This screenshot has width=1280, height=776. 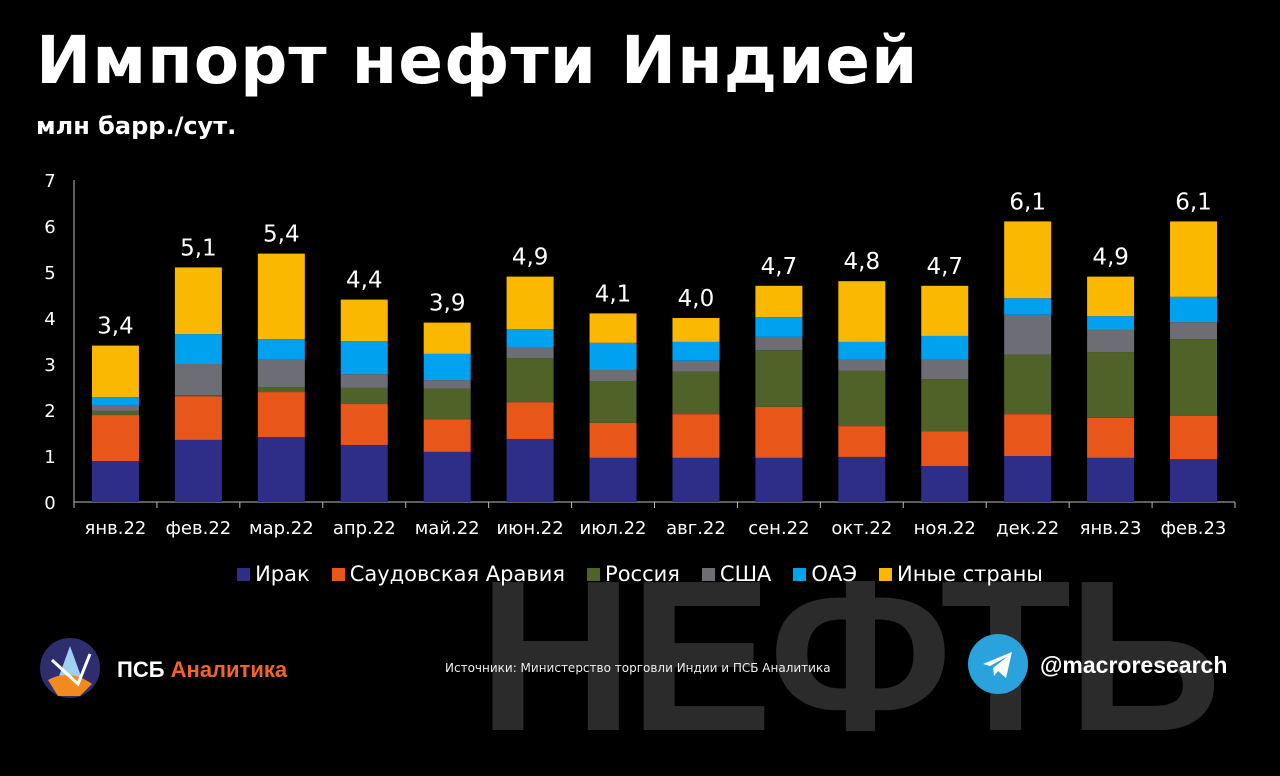 What do you see at coordinates (861, 528) in the screenshot?
I see `x-tick-label: окт.22` at bounding box center [861, 528].